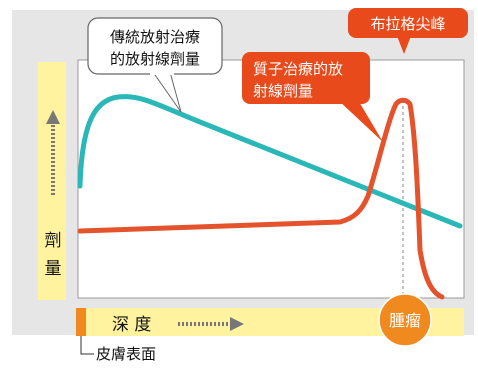 This screenshot has height=374, width=478. Describe the element at coordinates (53, 269) in the screenshot. I see `y-axis-label-char-2: 量` at that location.